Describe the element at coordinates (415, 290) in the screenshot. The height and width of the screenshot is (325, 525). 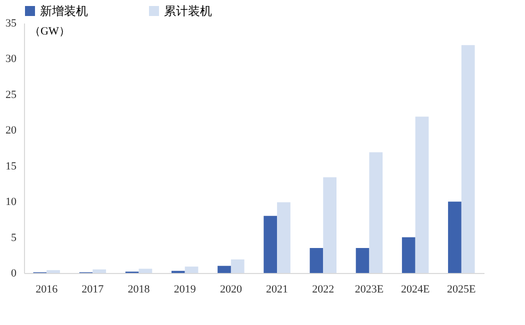
I see `x-tick-label: 2024E` at that location.